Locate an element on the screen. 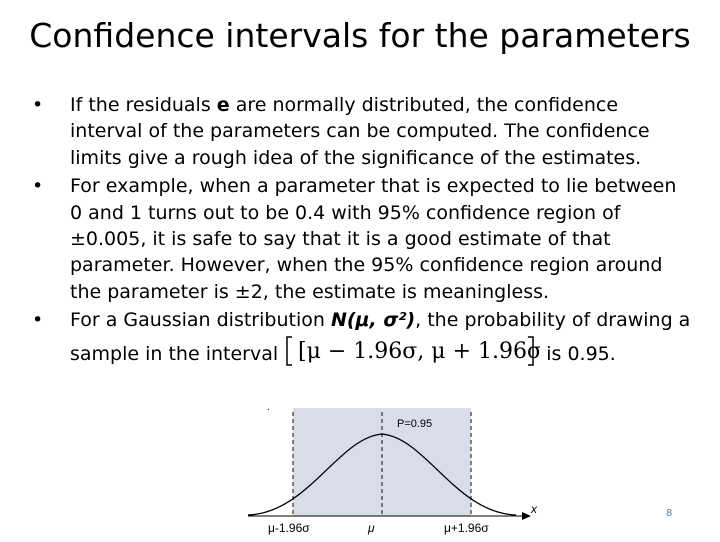  x-axis-arrow-icon is located at coordinates (526, 516).